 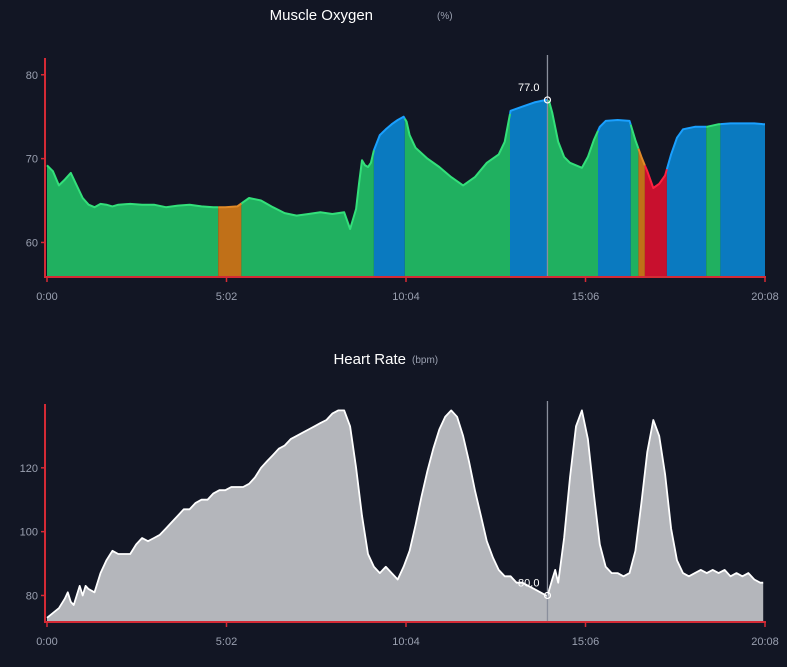 I want to click on muscle-oxygen-y-tick-label: 60, so click(x=32, y=243).